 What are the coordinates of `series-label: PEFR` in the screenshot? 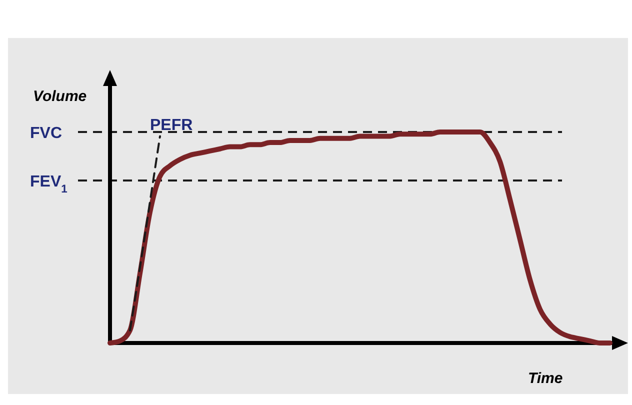 It's located at (172, 125).